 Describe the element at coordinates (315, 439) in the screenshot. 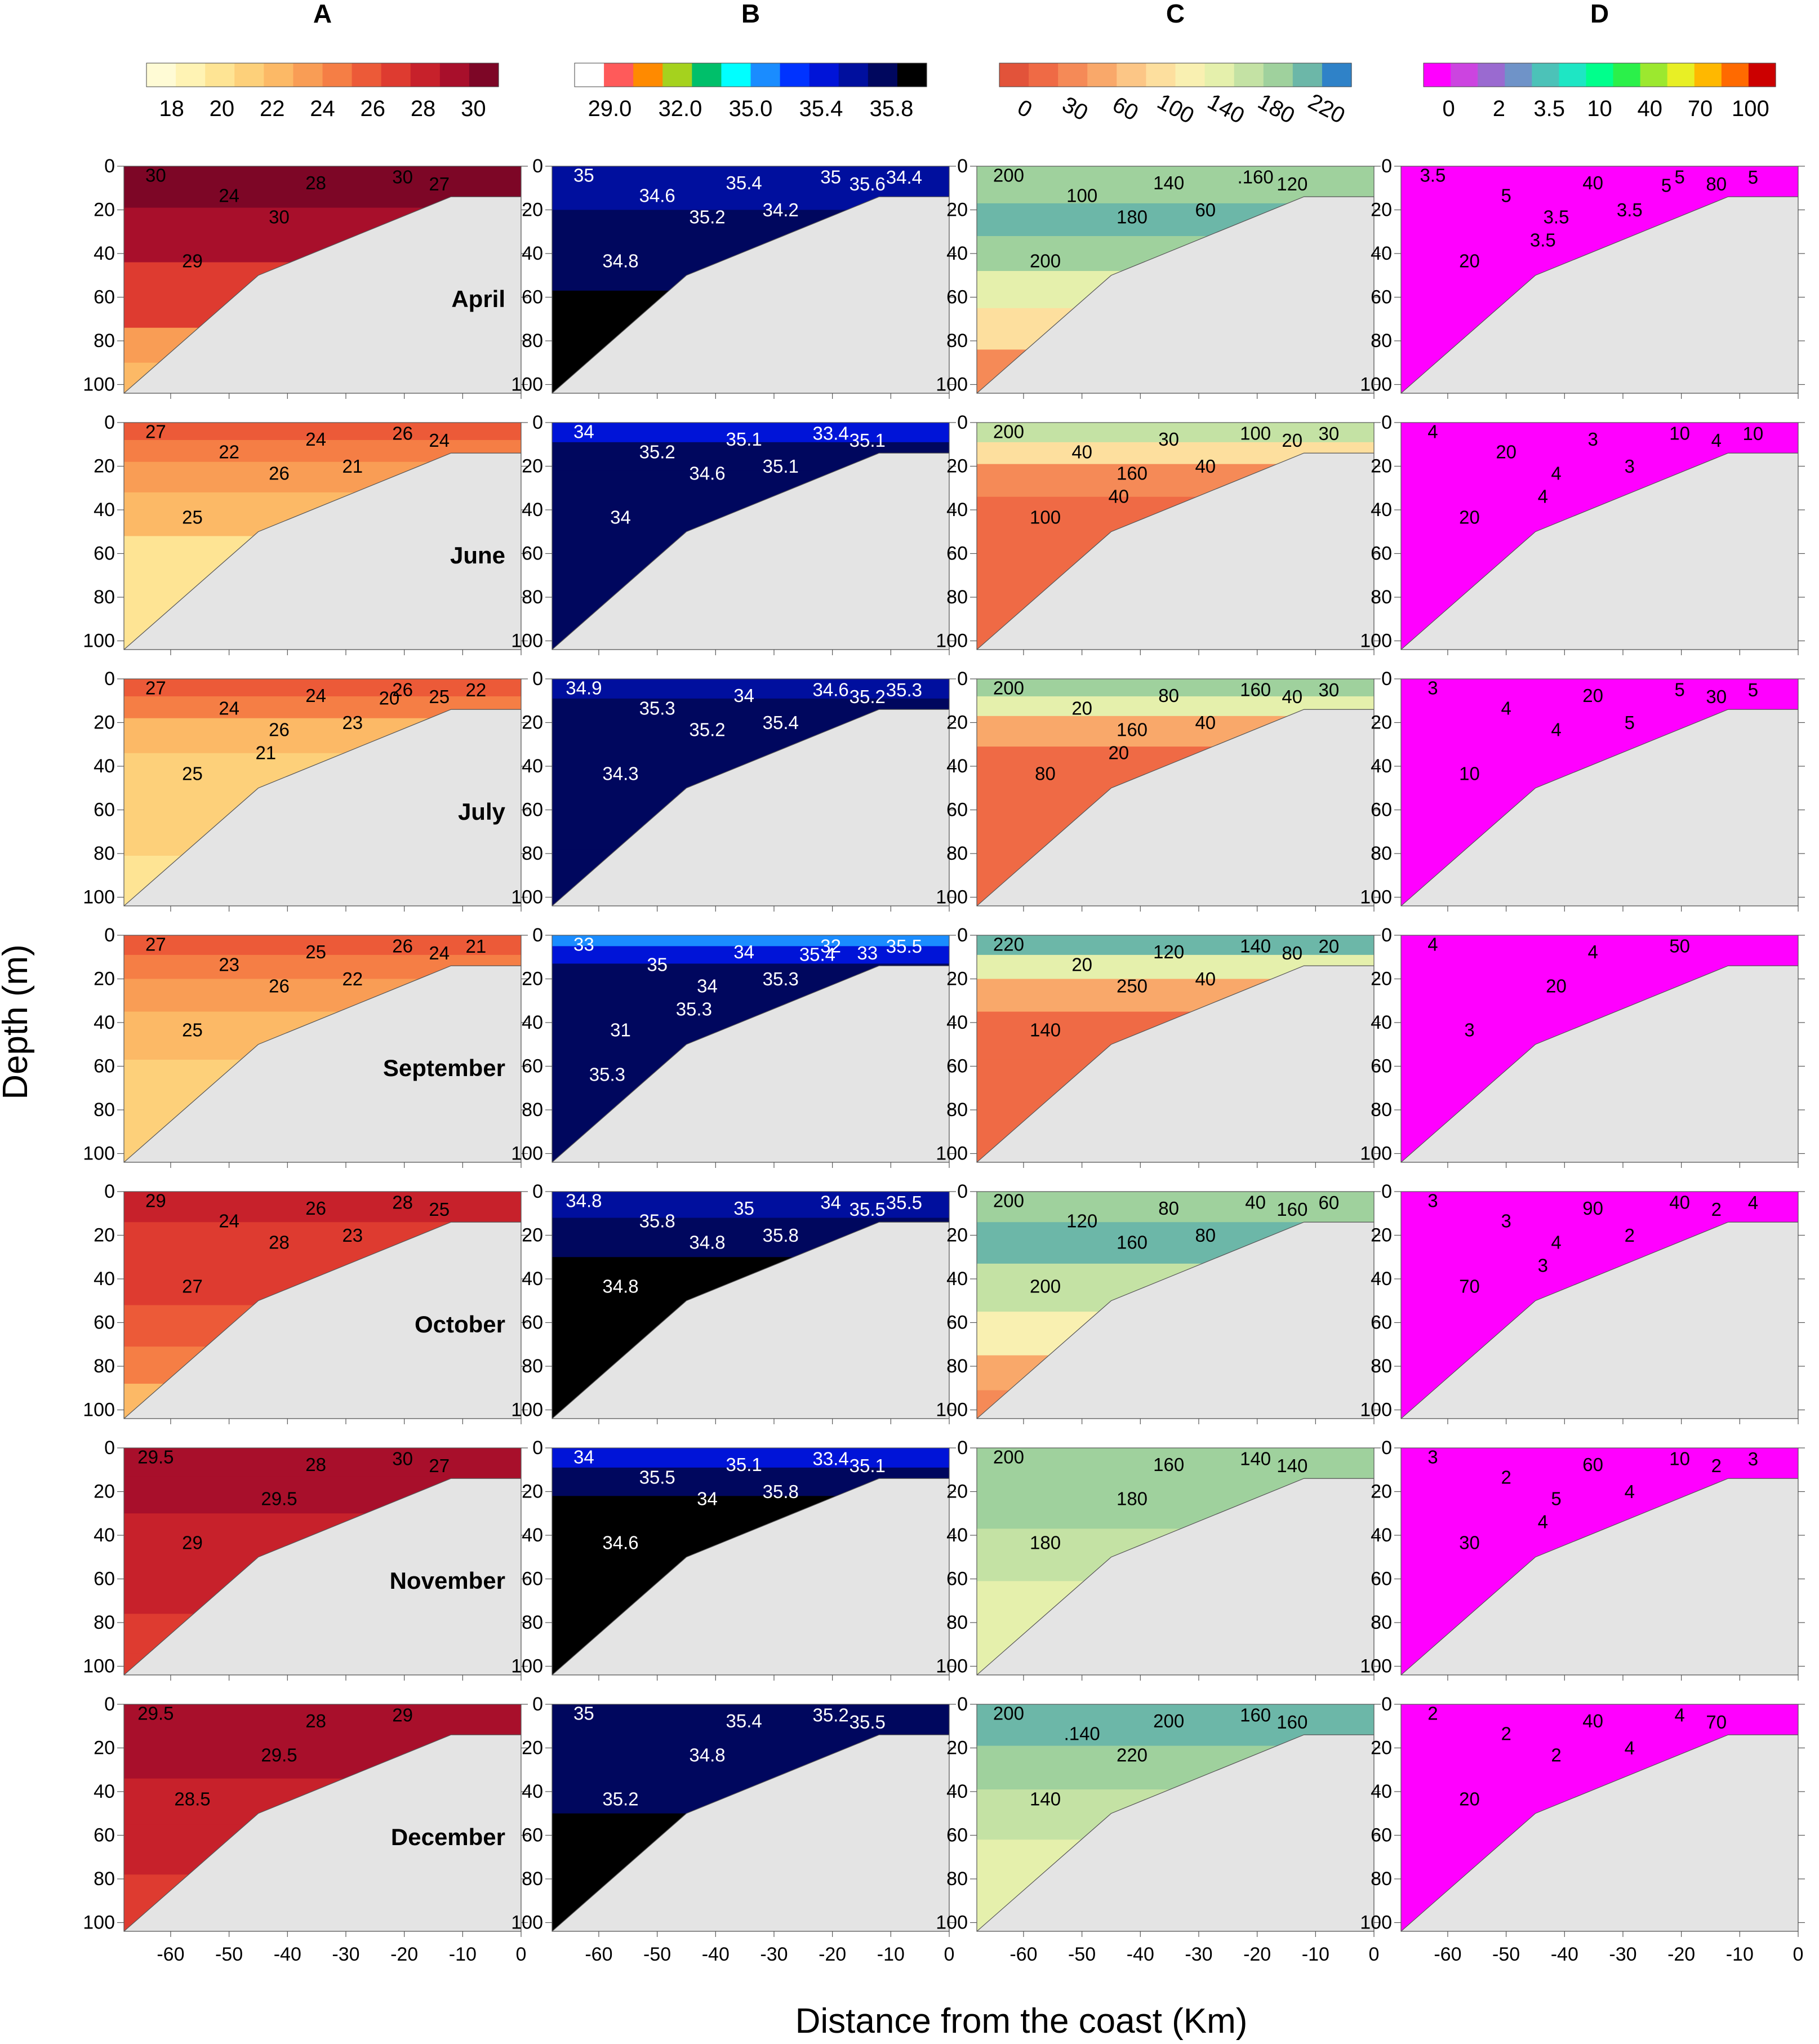

I see `contour-label: 24` at that location.